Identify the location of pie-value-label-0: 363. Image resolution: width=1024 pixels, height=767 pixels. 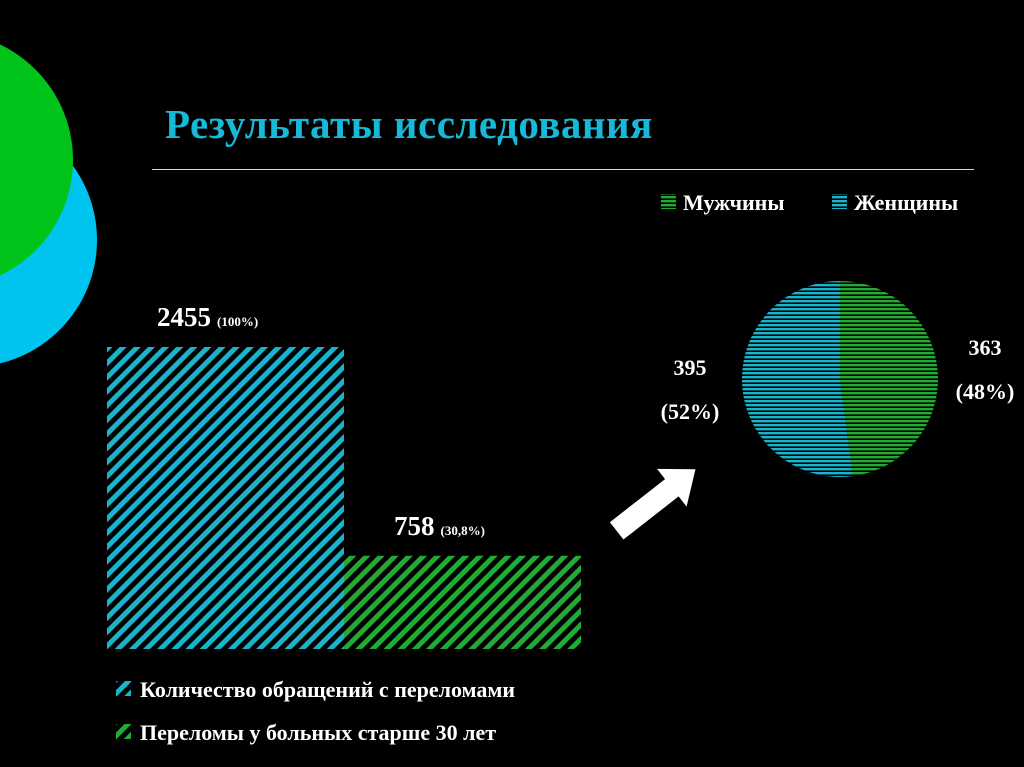
(985, 347).